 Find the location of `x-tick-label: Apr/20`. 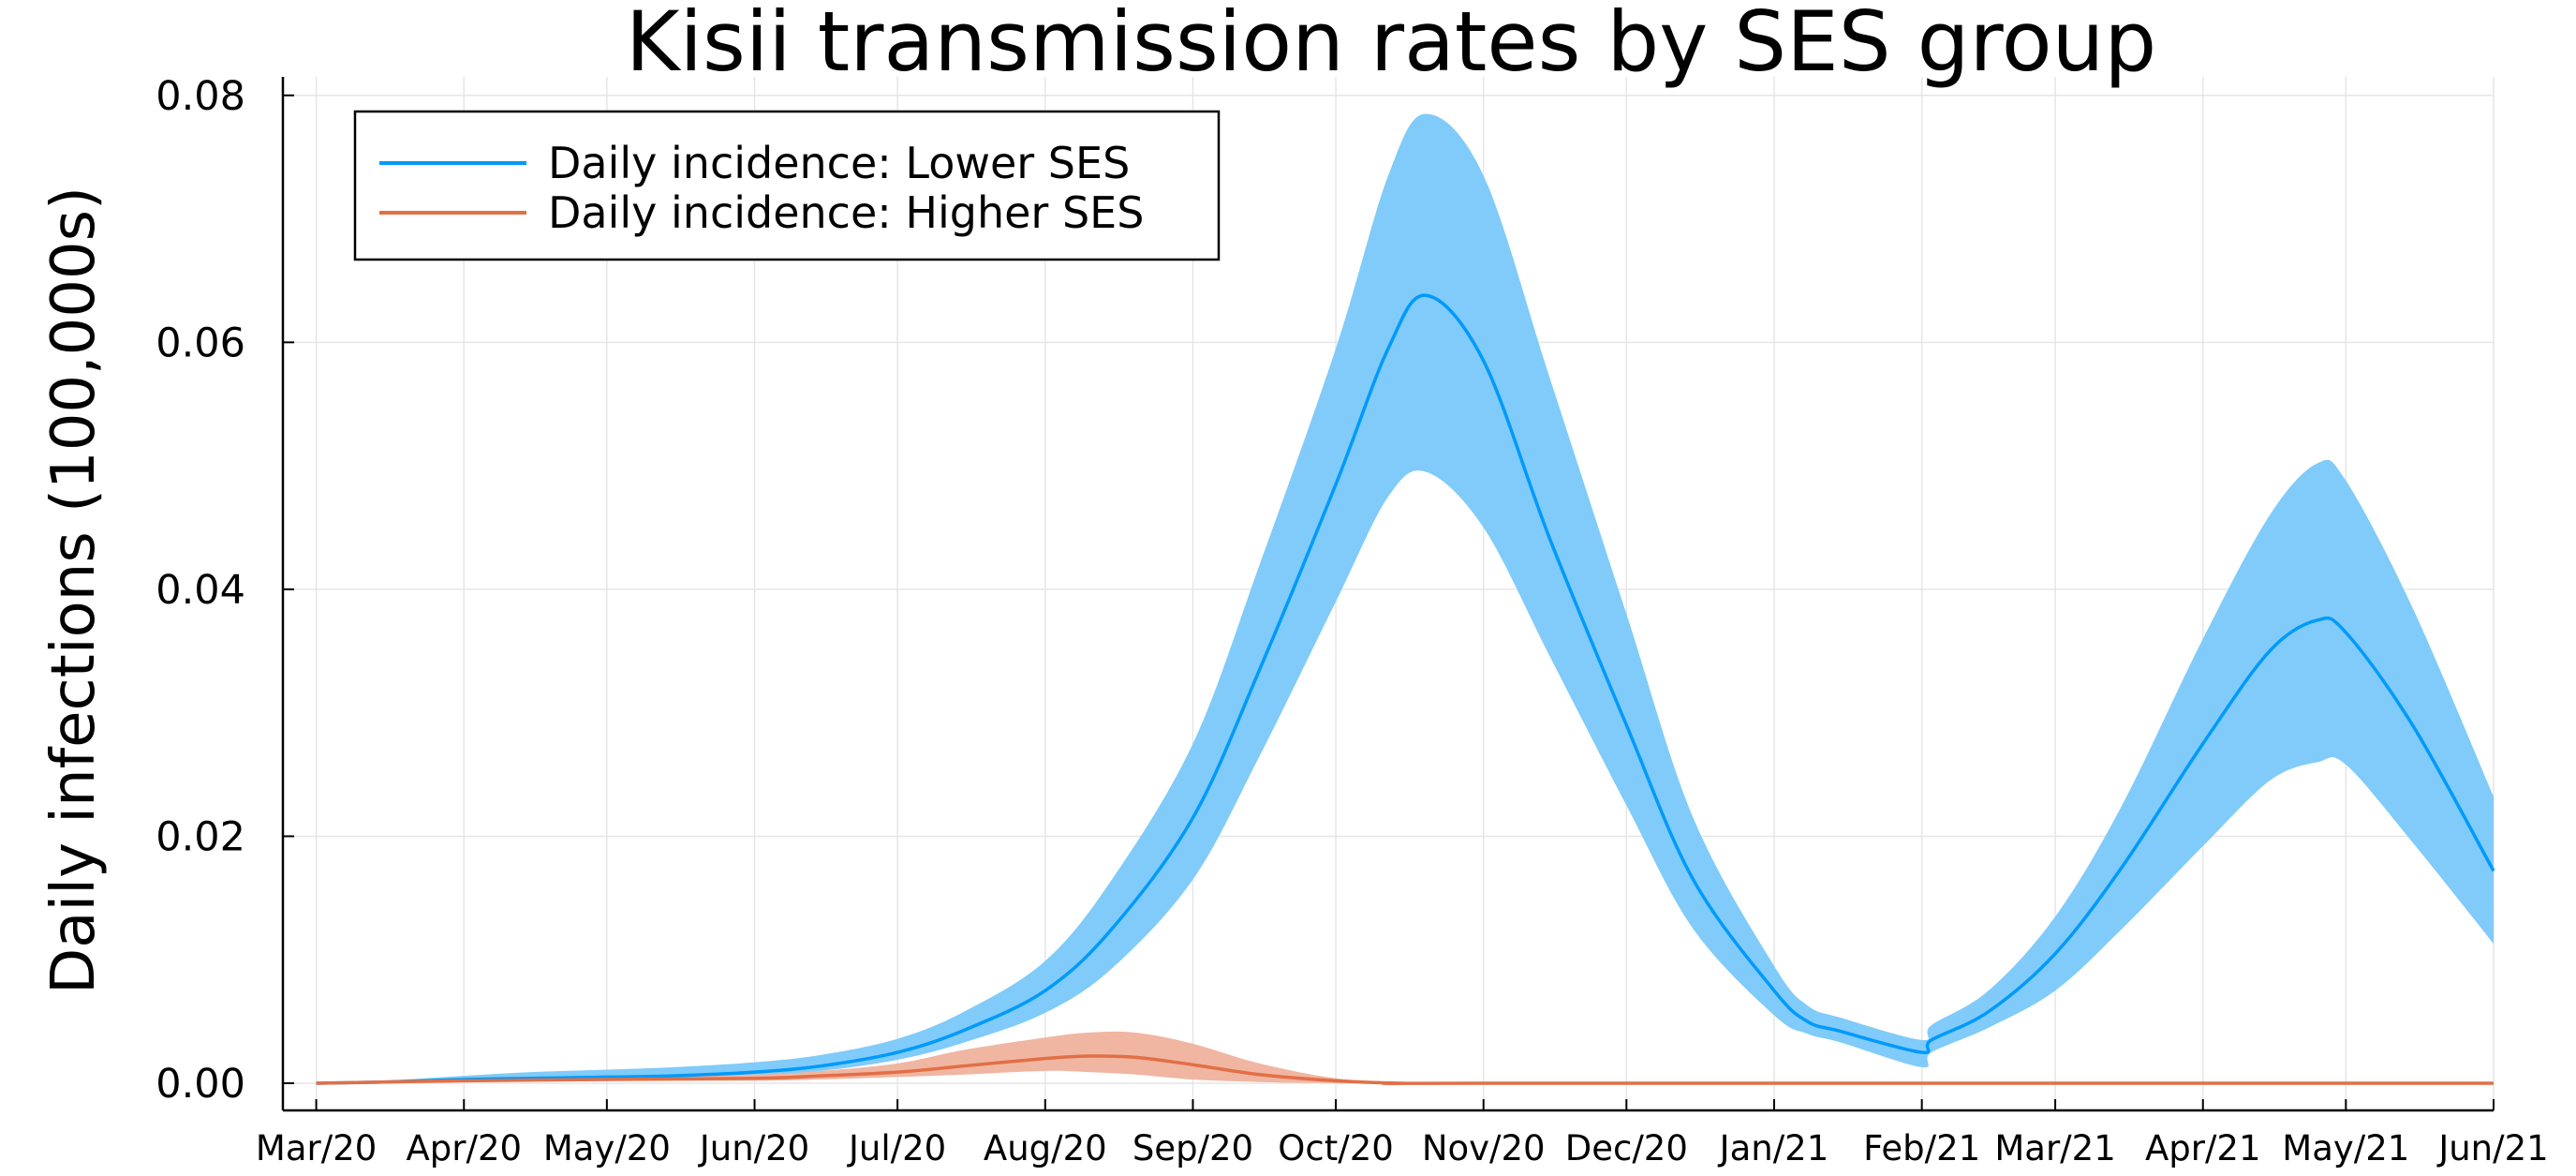

x-tick-label: Apr/20 is located at coordinates (464, 1148).